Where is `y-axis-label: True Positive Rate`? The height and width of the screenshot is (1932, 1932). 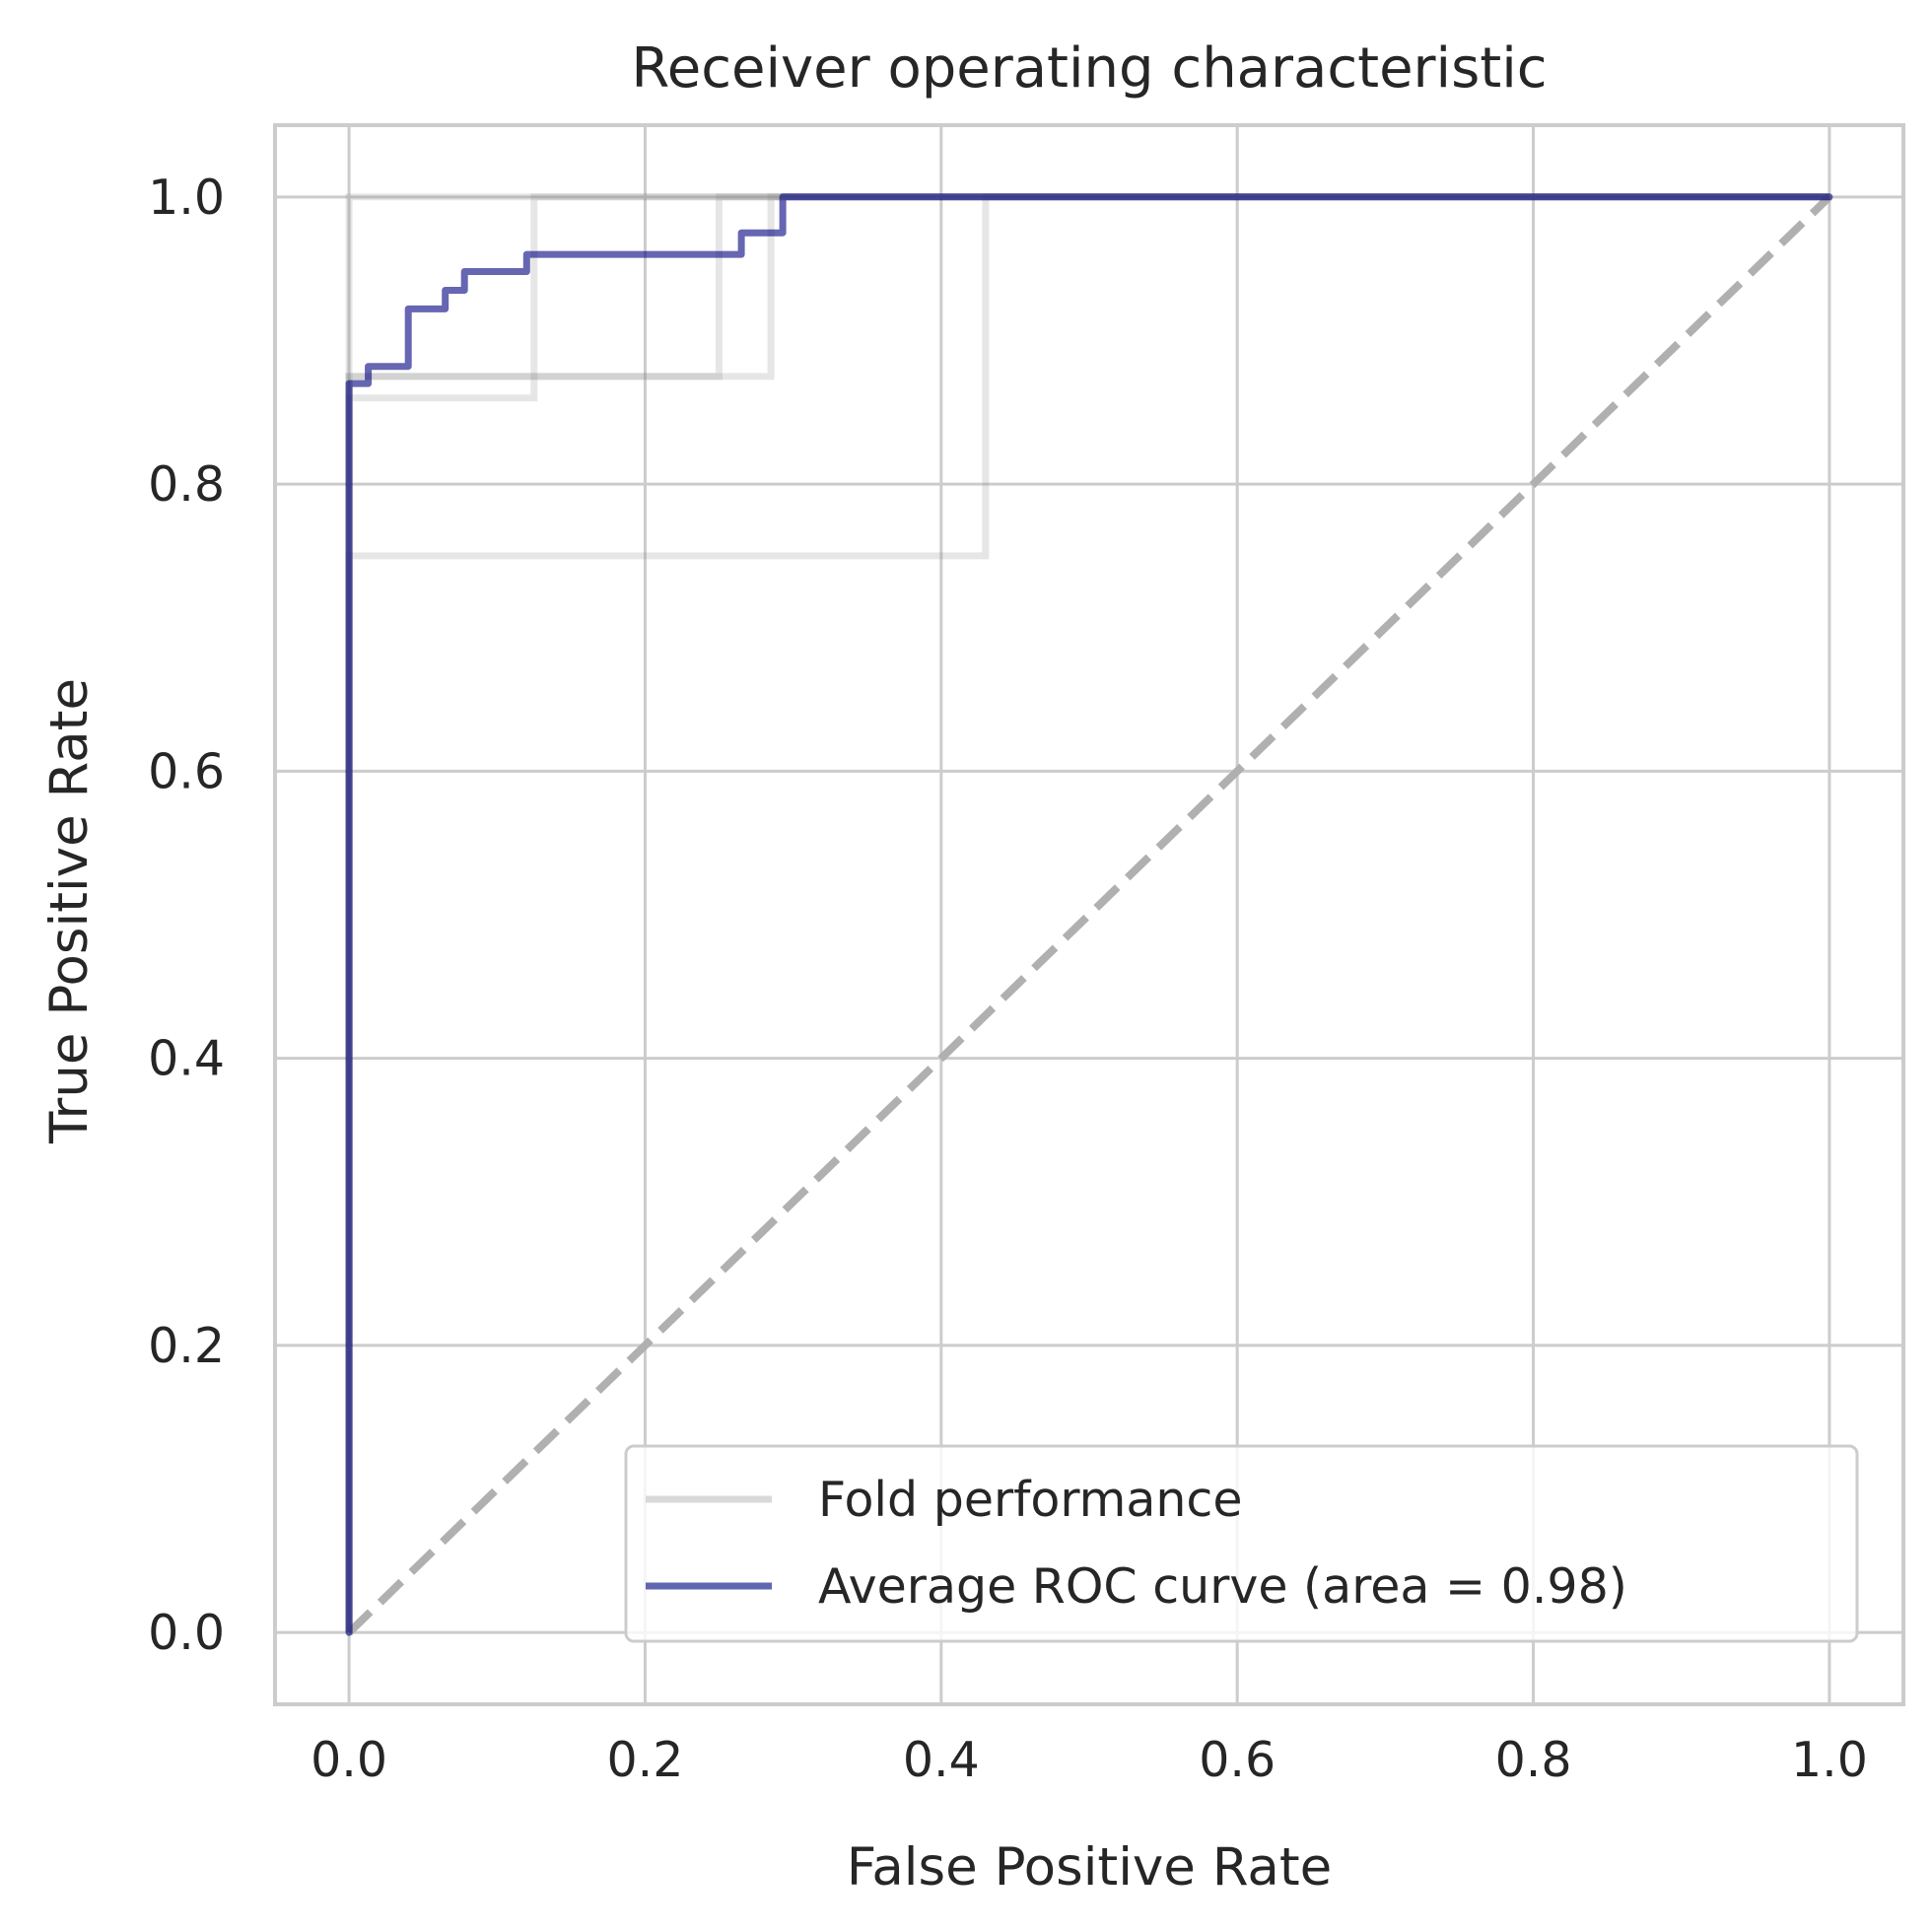
y-axis-label: True Positive Rate is located at coordinates (69, 911).